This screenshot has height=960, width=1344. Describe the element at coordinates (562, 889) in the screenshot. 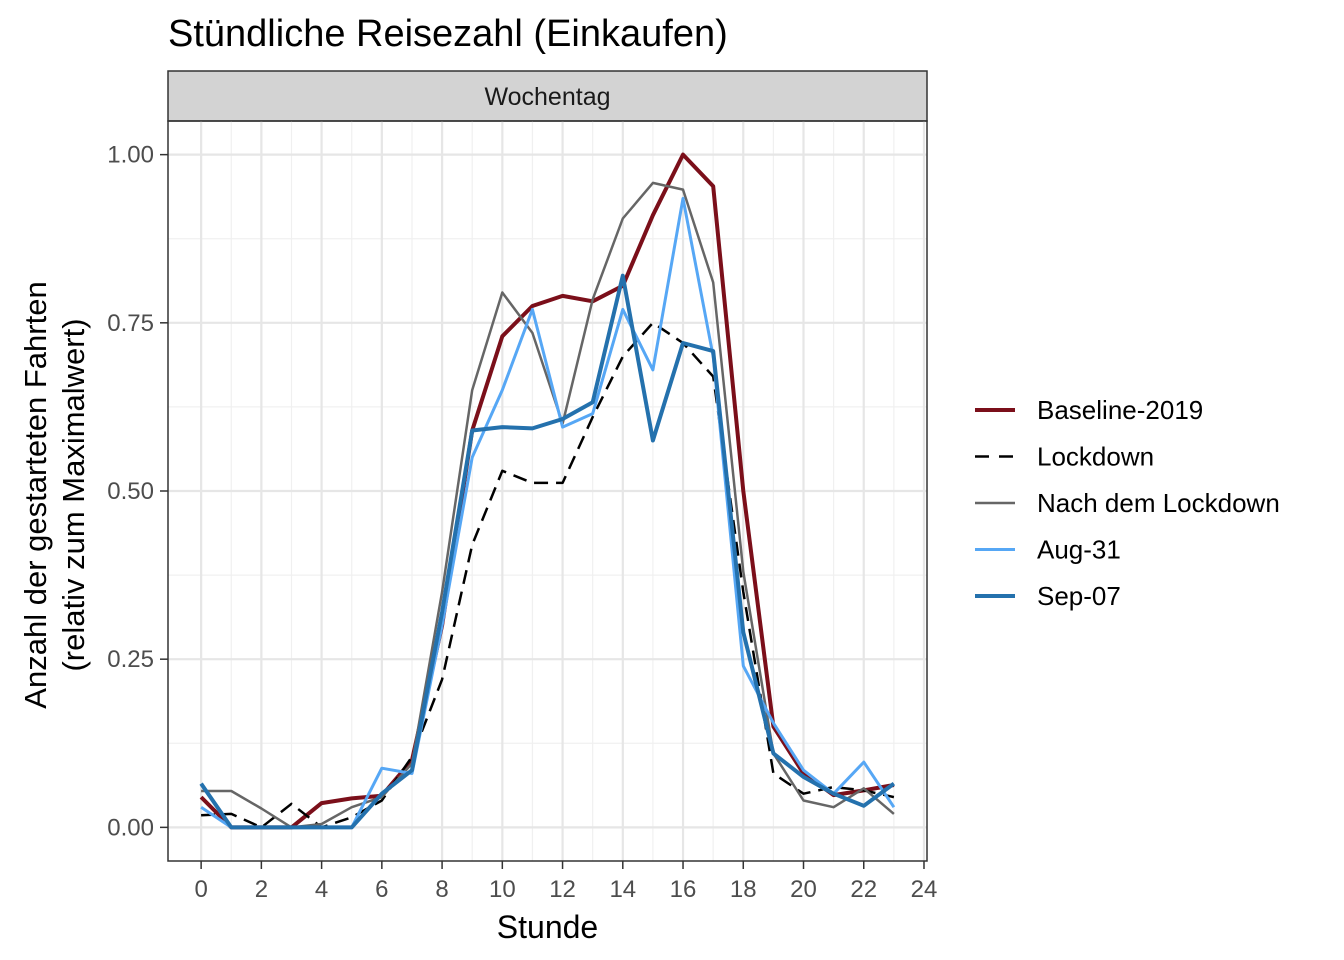

I see `x-tick-label: 12` at that location.